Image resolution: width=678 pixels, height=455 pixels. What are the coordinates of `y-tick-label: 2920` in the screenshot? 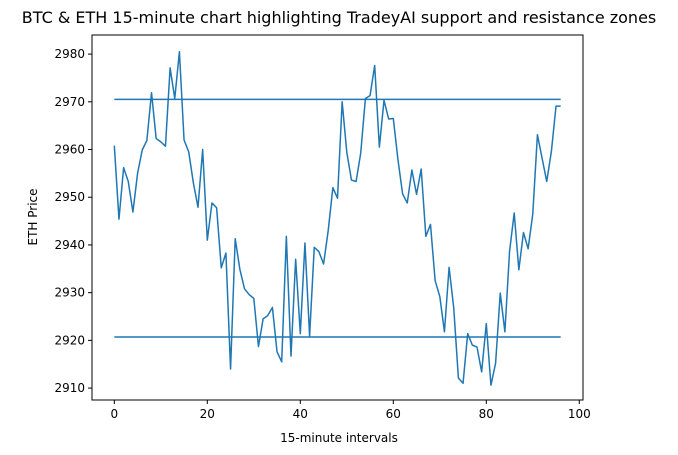 It's located at (69, 340).